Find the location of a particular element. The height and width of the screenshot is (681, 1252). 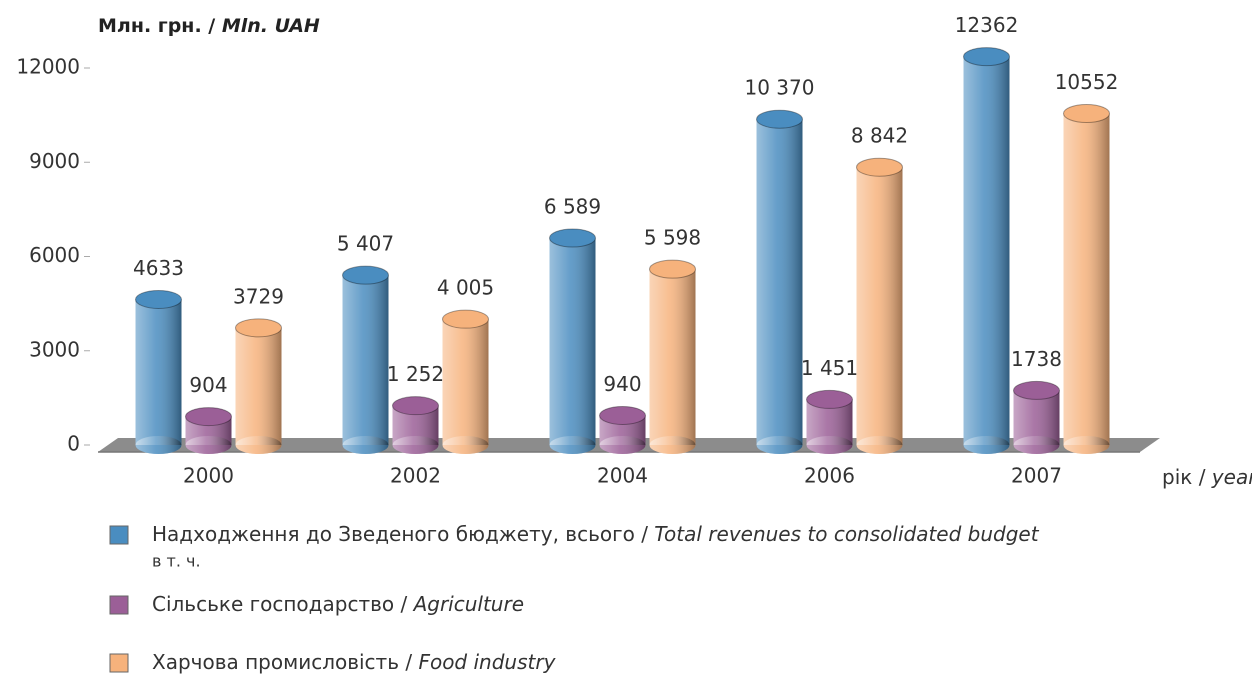

x-axis-title: рік / year is located at coordinates (1207, 477).